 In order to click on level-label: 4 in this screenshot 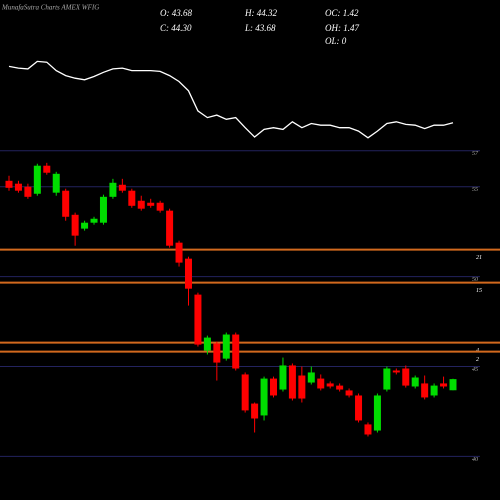, I will do `click(477, 350)`.